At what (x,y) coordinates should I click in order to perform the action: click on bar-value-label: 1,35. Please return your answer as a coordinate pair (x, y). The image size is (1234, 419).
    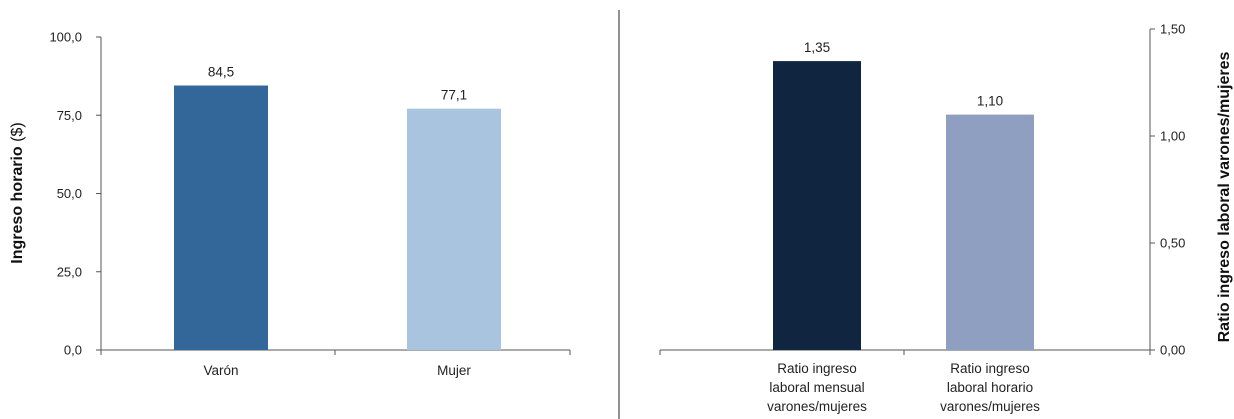
    Looking at the image, I should click on (817, 47).